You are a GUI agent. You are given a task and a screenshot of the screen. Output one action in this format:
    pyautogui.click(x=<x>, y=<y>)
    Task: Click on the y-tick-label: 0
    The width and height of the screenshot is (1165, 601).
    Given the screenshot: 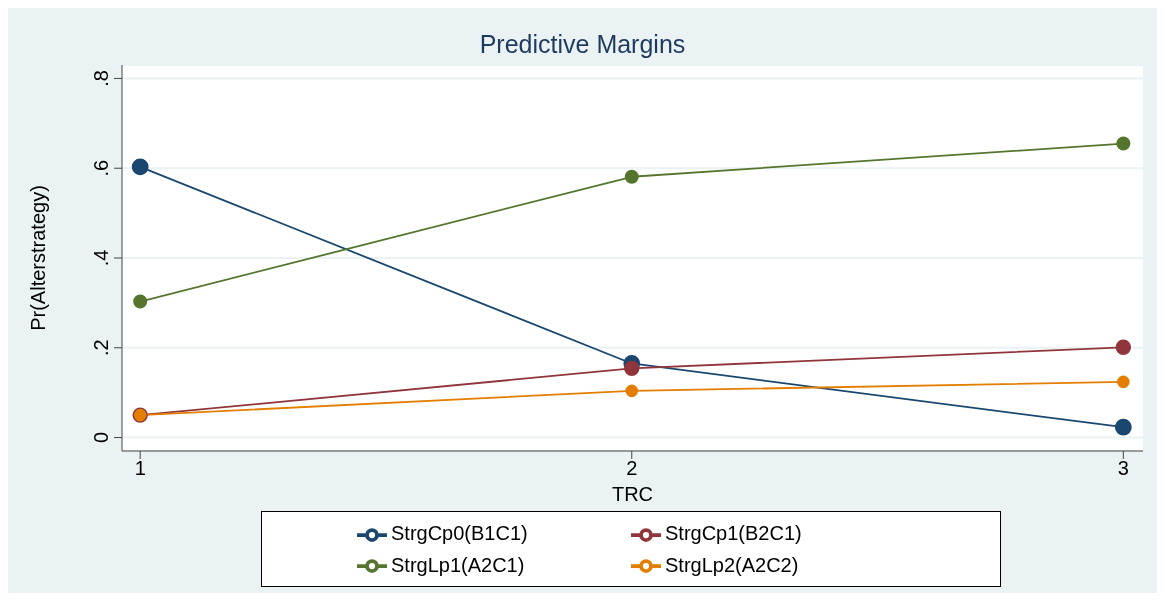 What is the action you would take?
    pyautogui.click(x=101, y=437)
    